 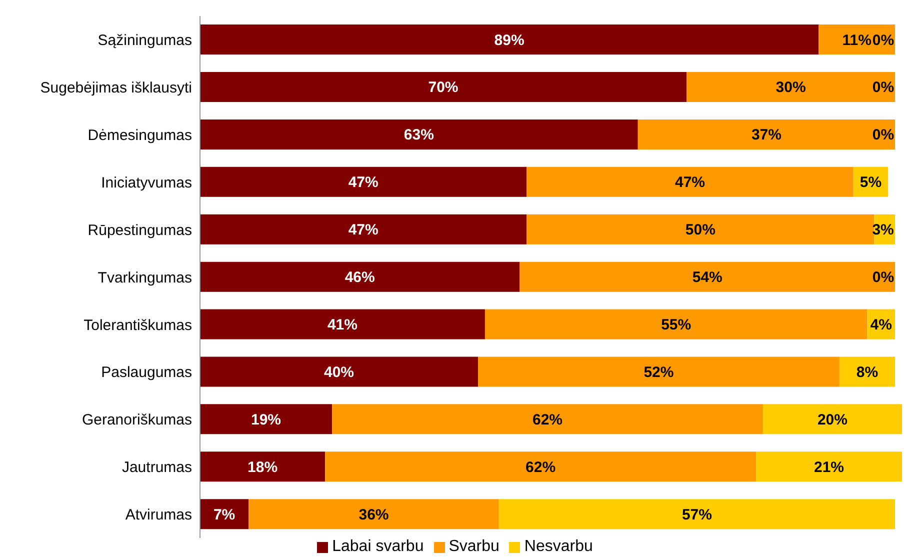 I want to click on data-label: 57%, so click(x=697, y=515).